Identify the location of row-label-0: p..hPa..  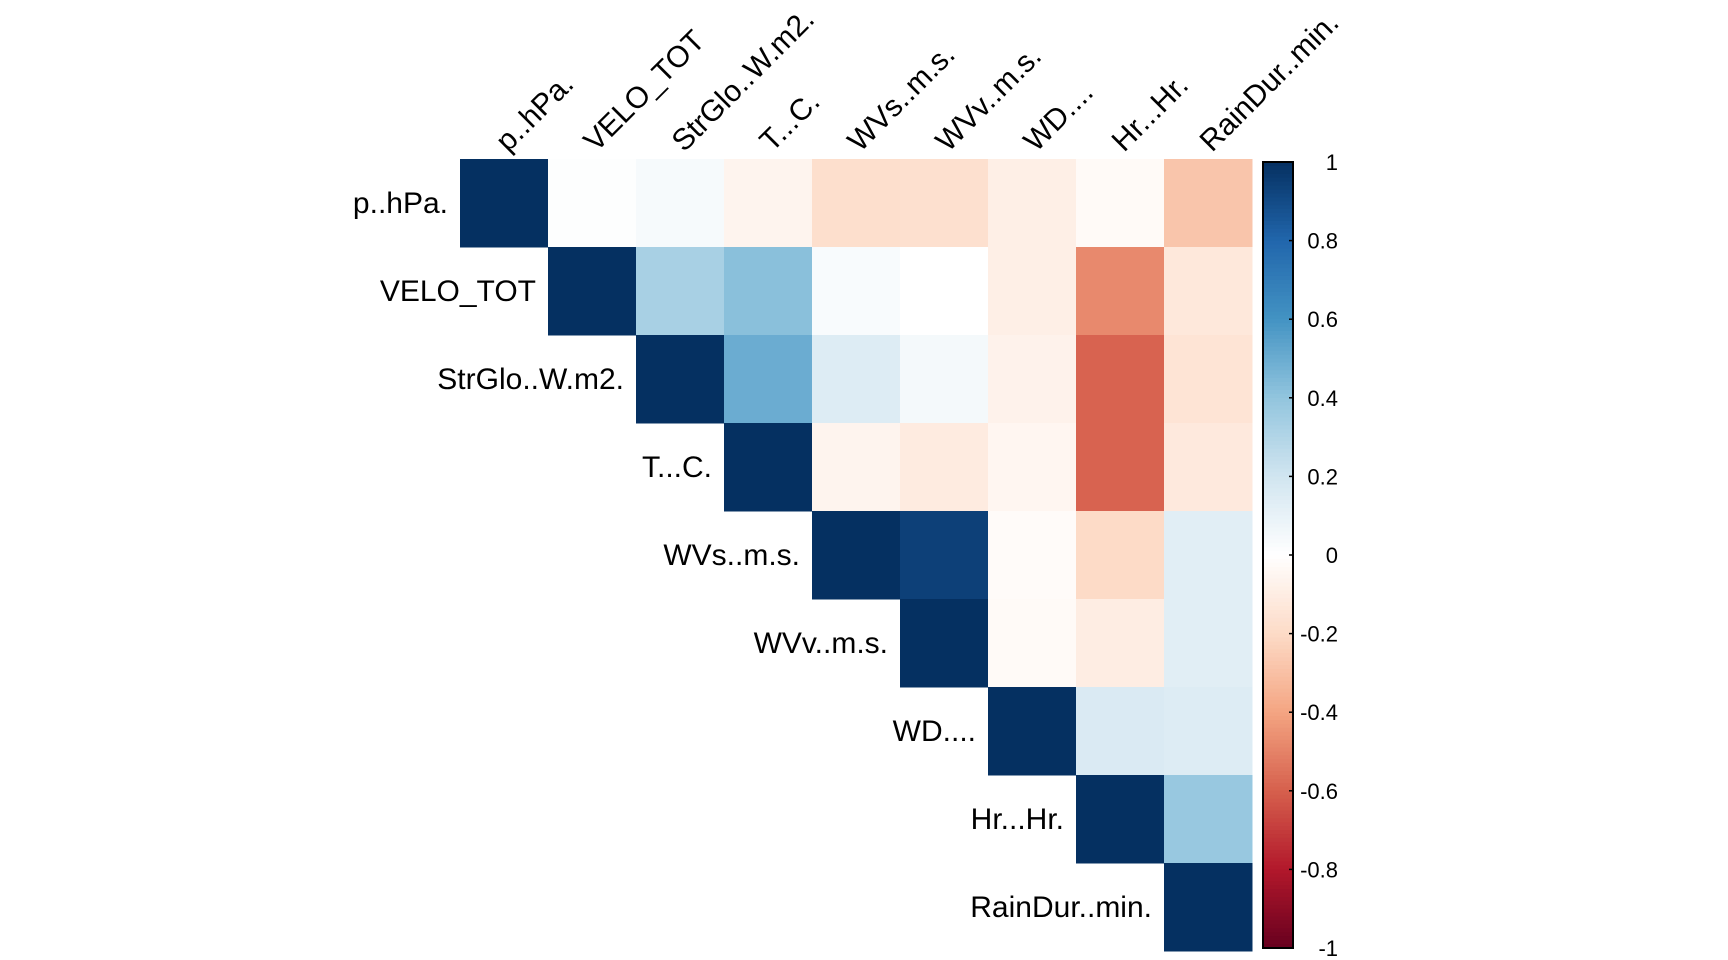
(400, 203).